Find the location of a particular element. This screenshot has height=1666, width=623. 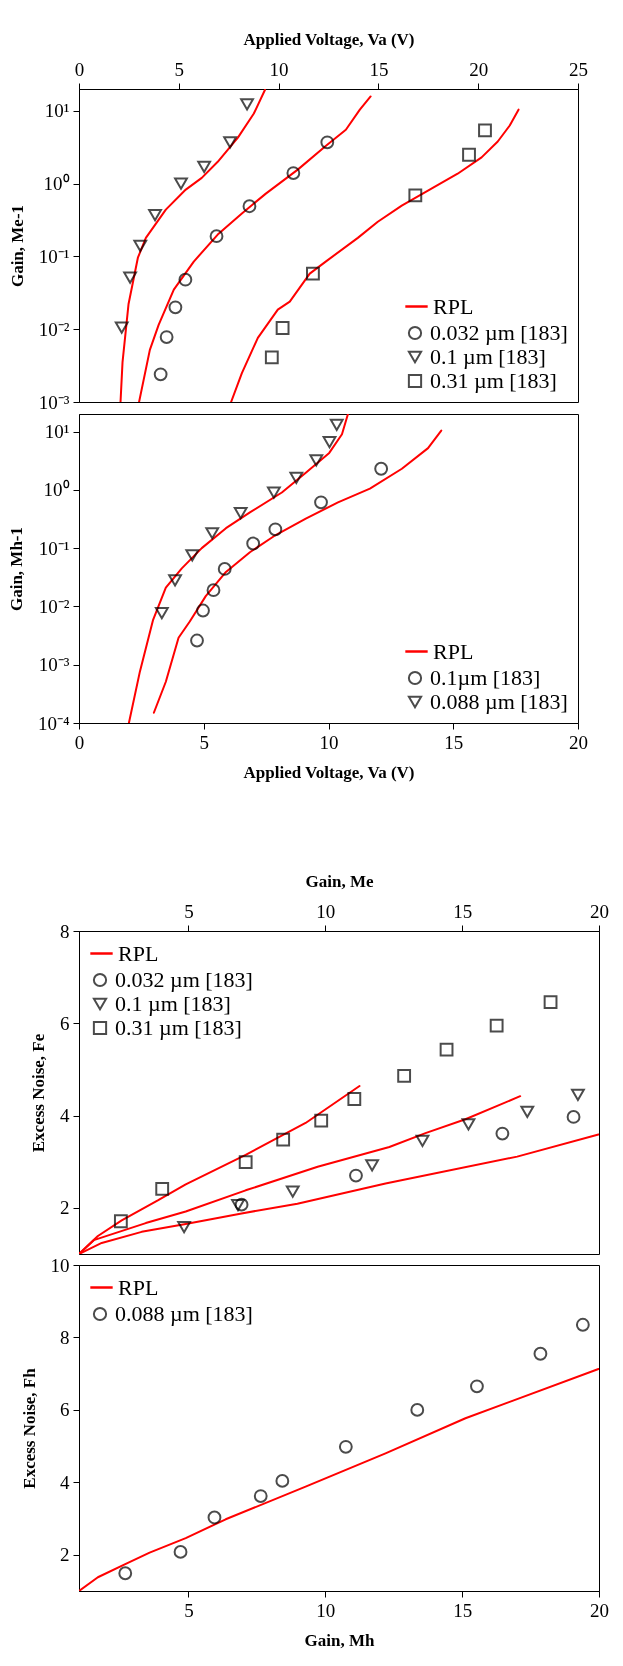

legend-label: 0.1µm [183] is located at coordinates (485, 677).